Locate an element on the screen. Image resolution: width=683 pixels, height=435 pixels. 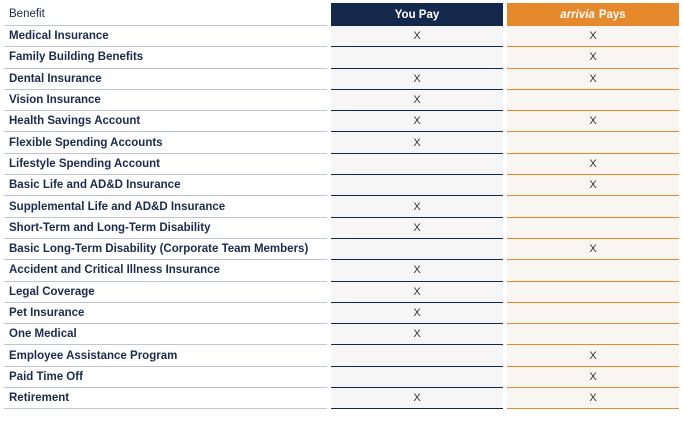
company-pays-column-header: arrivia Pays is located at coordinates (593, 14).